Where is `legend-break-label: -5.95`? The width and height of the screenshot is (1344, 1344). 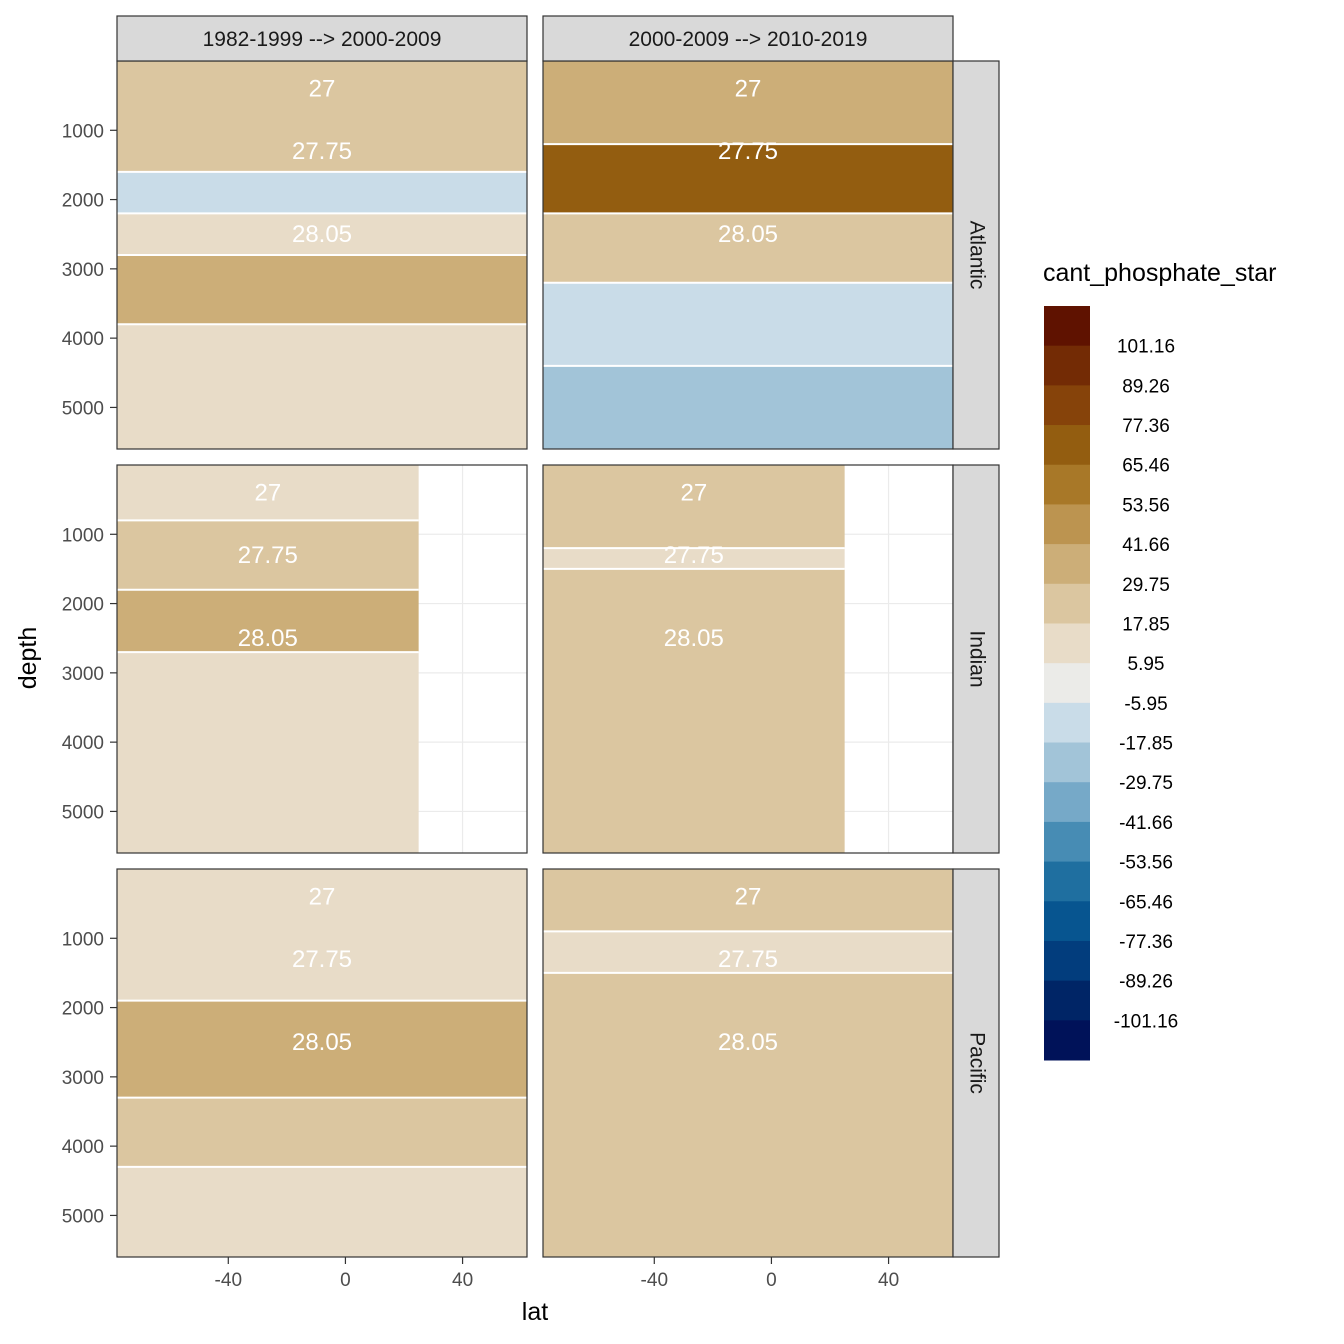 legend-break-label: -5.95 is located at coordinates (1145, 704).